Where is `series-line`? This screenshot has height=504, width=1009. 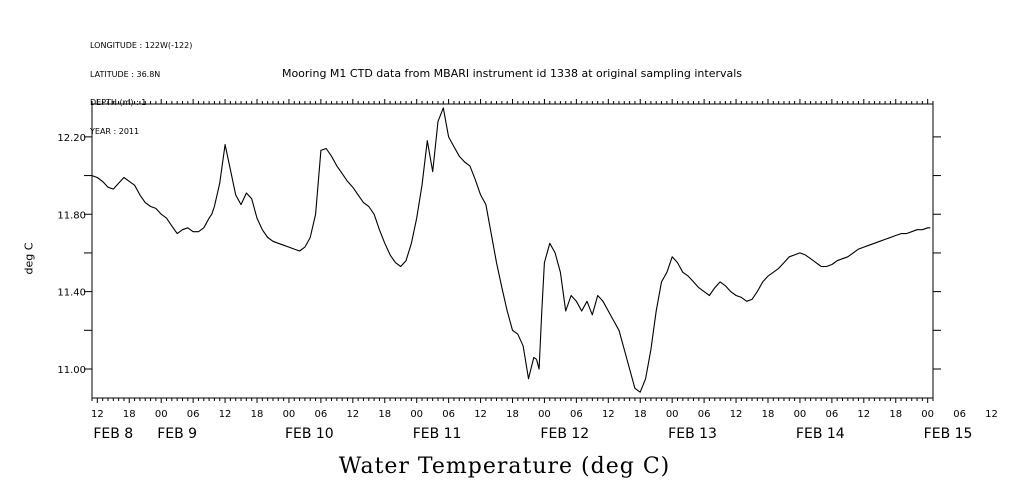
series-line is located at coordinates (733, 310).